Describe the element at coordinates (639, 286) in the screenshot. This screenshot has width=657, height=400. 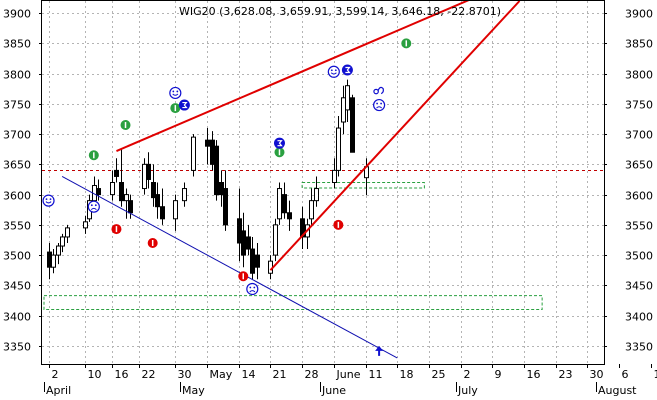
I see `y-tick-label-right: 3450` at that location.